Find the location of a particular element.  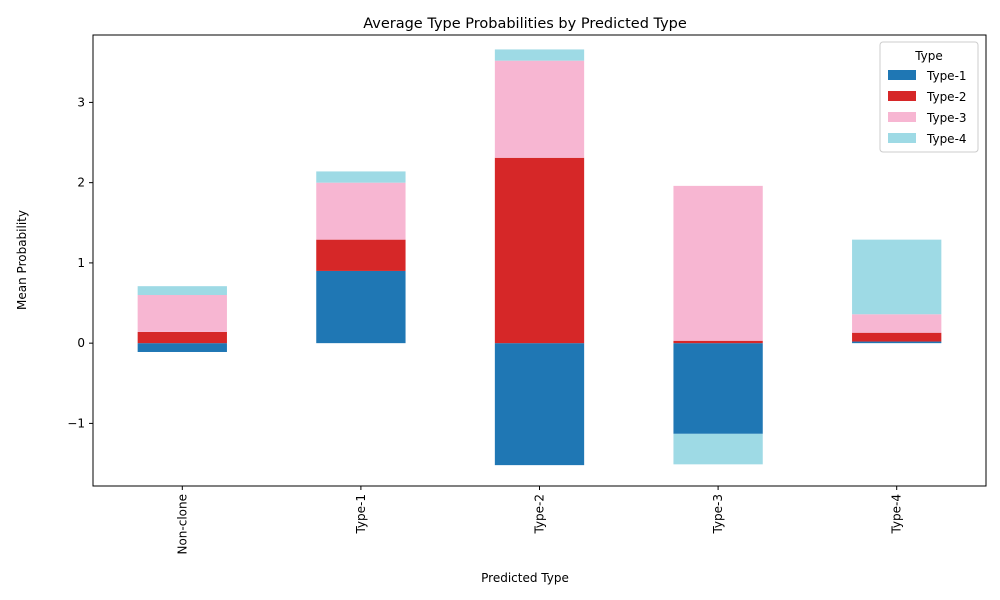

y-tick-label: −1 is located at coordinates (76, 423).